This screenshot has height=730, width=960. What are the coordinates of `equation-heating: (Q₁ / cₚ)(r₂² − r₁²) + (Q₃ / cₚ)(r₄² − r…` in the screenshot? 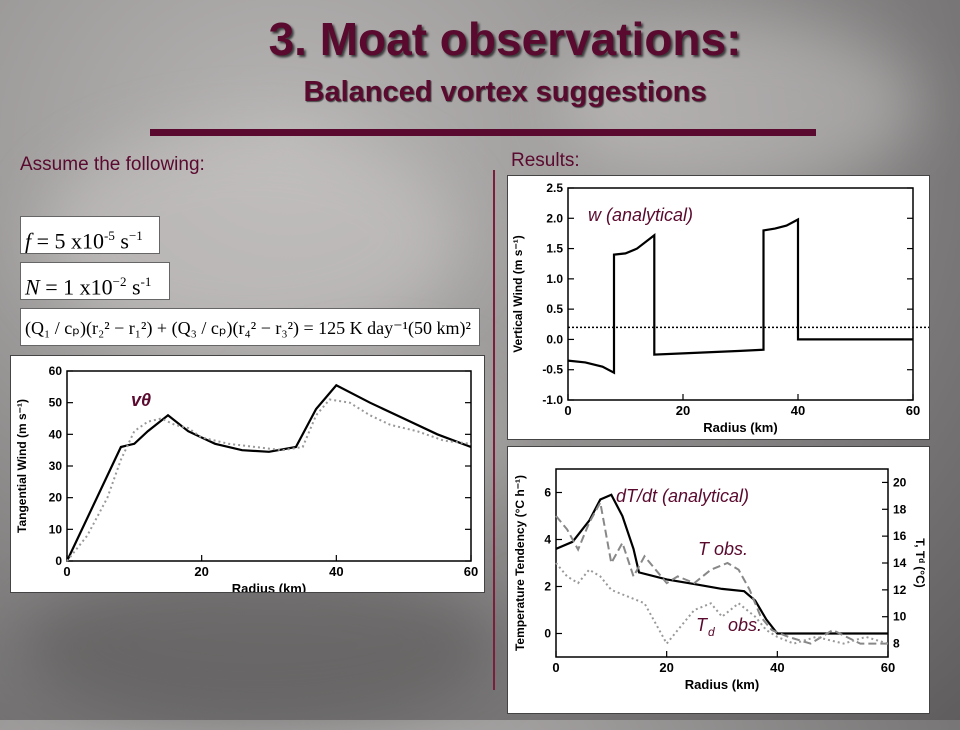 It's located at (250, 327).